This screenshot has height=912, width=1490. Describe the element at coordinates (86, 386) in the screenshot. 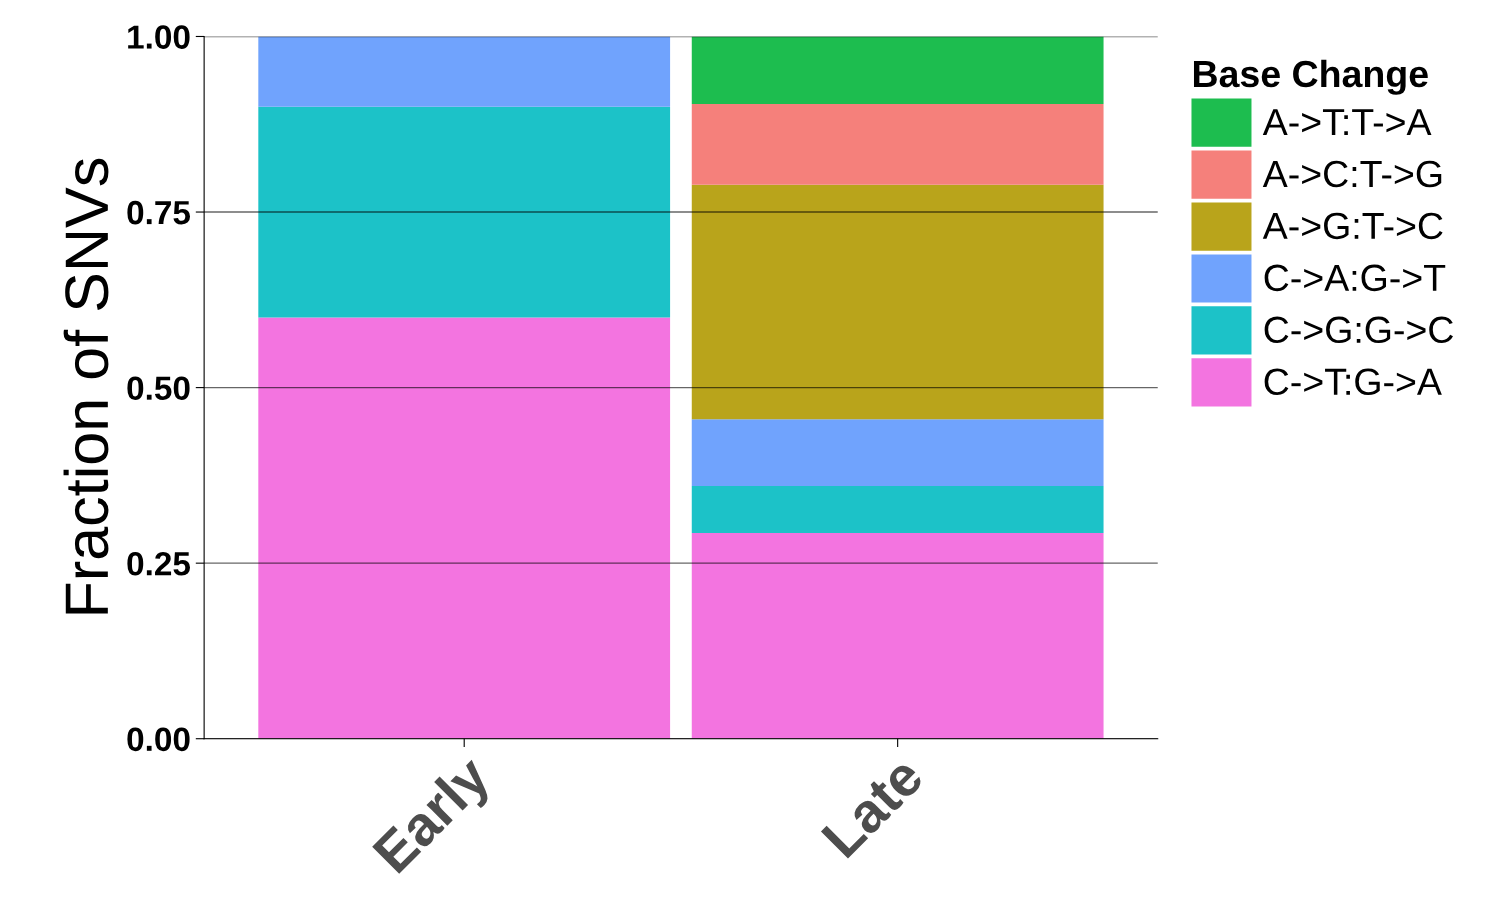

I see `y-axis-title: Fraction of SNVs` at that location.